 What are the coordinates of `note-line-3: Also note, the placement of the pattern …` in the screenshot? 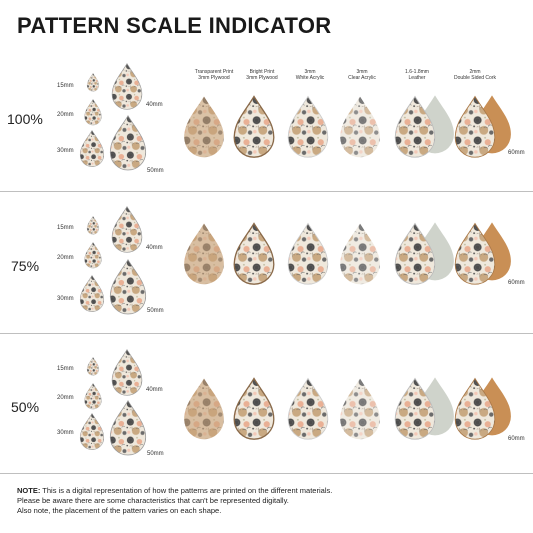 It's located at (119, 510).